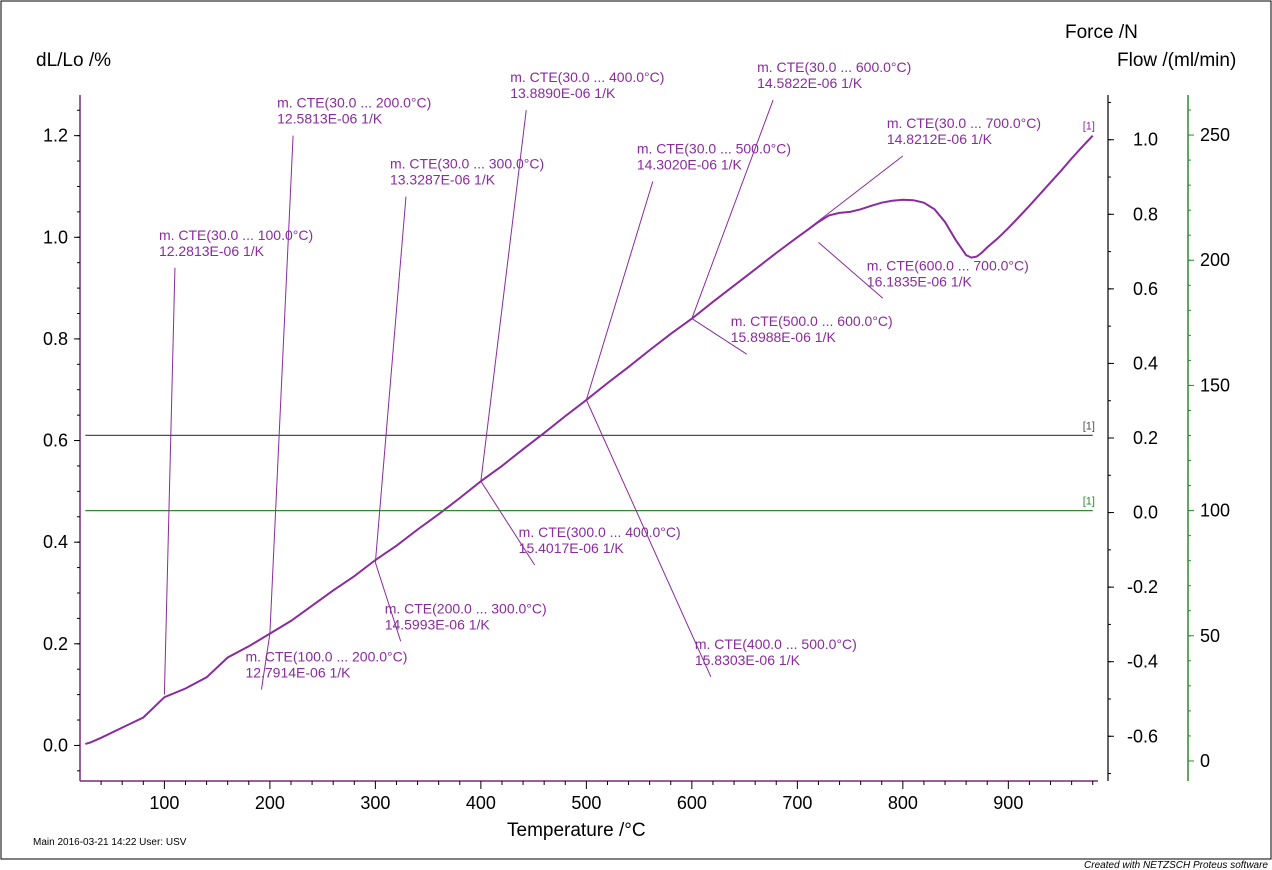  Describe the element at coordinates (73, 60) in the screenshot. I see `left-y-axis-title: dL/Lo /%` at that location.